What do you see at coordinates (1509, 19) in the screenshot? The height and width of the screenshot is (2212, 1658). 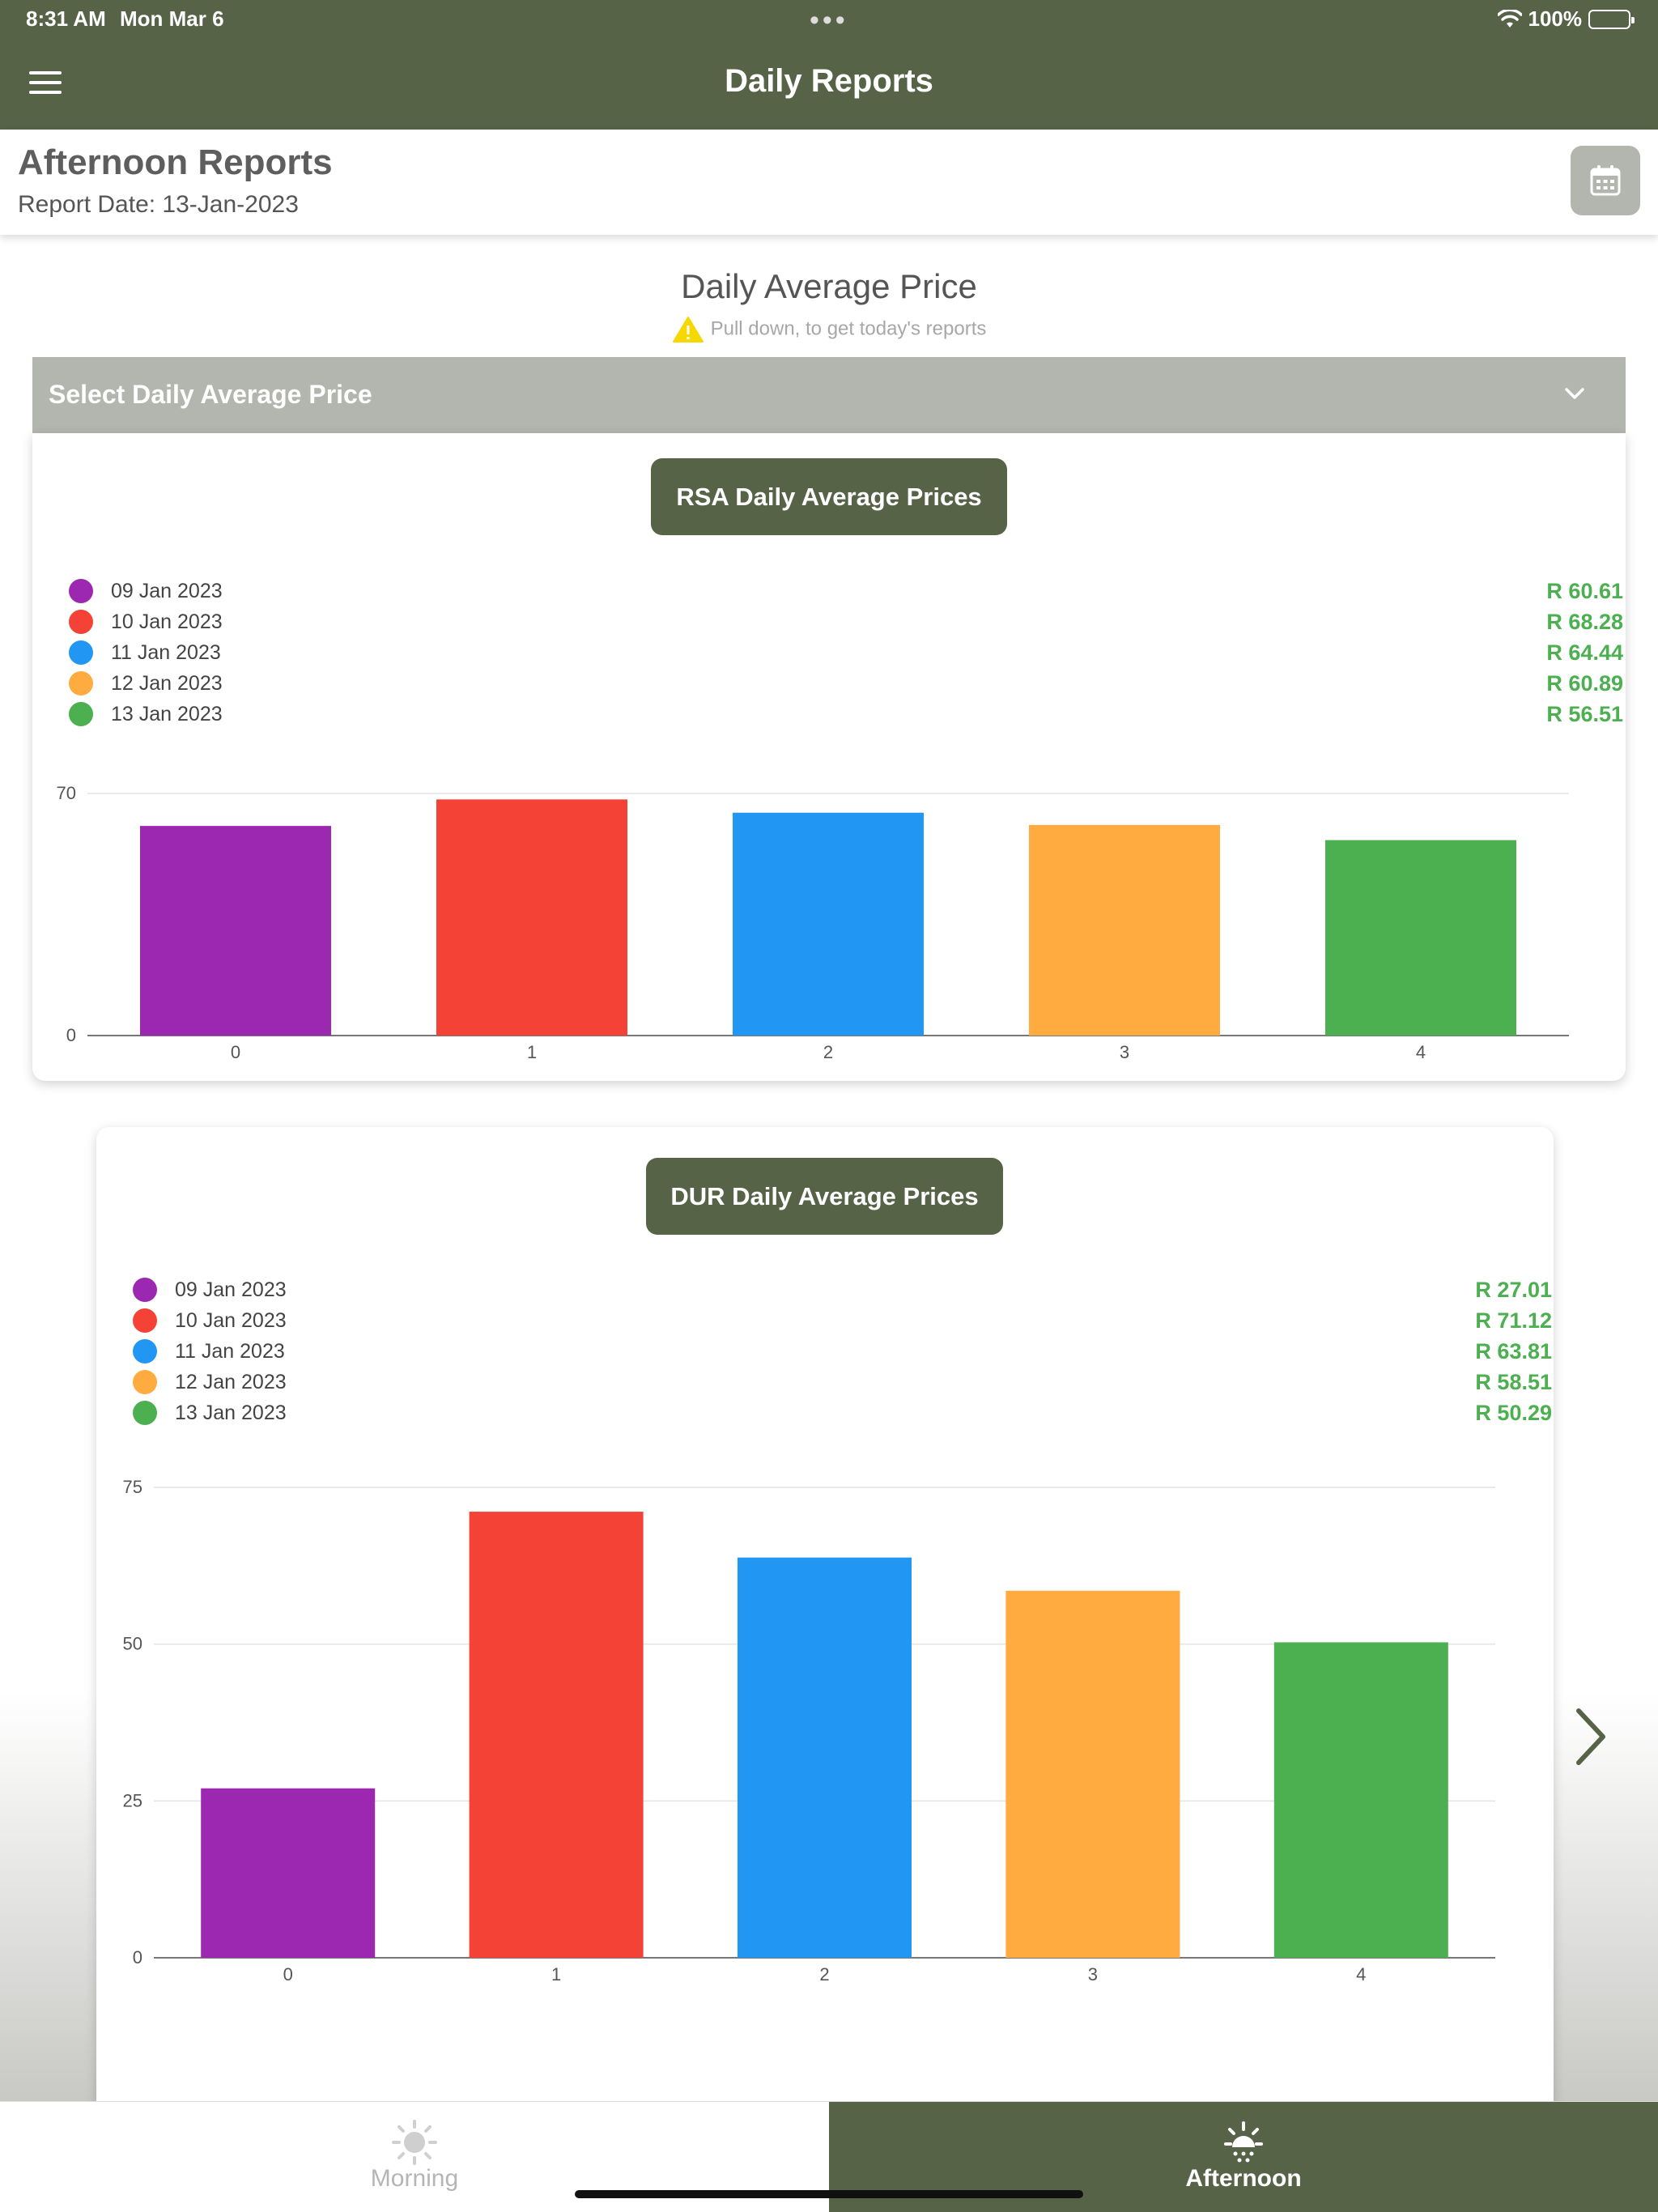 I see `wifi-icon` at bounding box center [1509, 19].